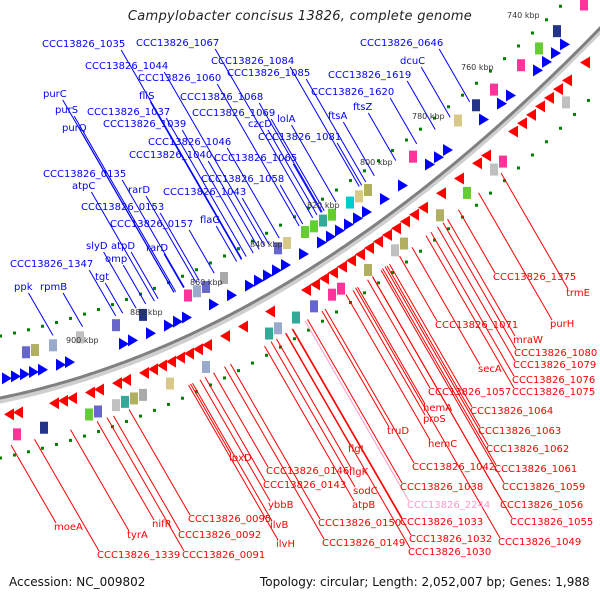 The width and height of the screenshot is (600, 600). I want to click on gene-label: CCC13826_2244, so click(449, 505).